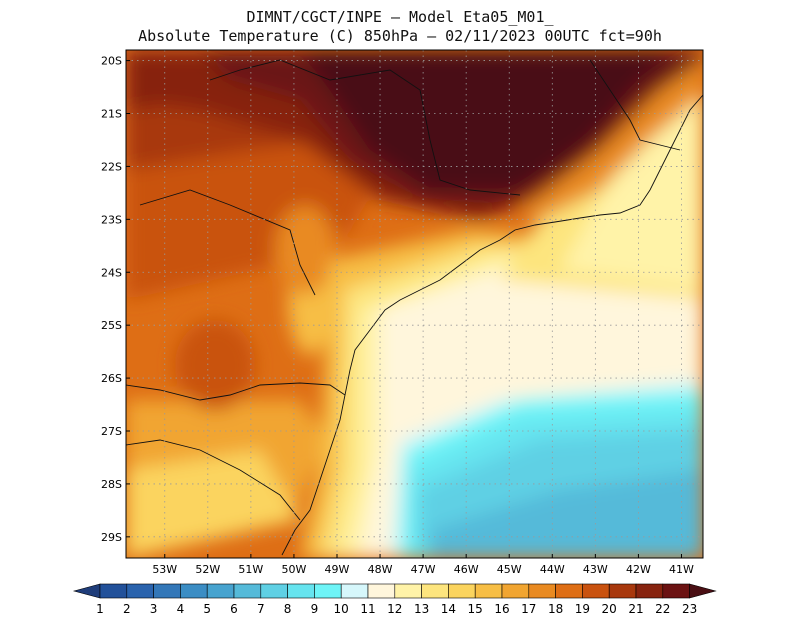 The image size is (800, 618). Describe the element at coordinates (234, 609) in the screenshot. I see `colorbar-label: 6` at that location.